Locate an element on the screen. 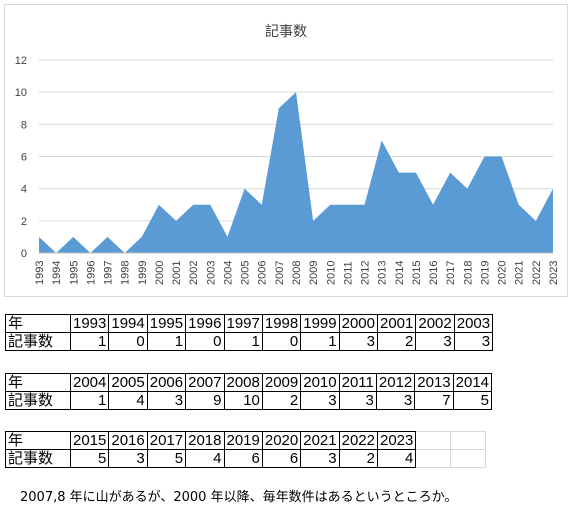 The height and width of the screenshot is (510, 572). x-tick-label: 2002 is located at coordinates (194, 273).